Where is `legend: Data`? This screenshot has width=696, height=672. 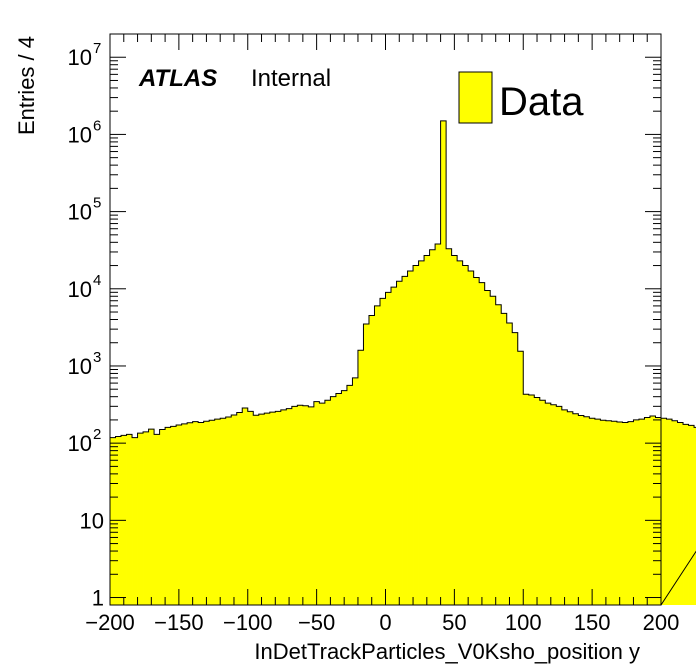 legend: Data is located at coordinates (521, 97).